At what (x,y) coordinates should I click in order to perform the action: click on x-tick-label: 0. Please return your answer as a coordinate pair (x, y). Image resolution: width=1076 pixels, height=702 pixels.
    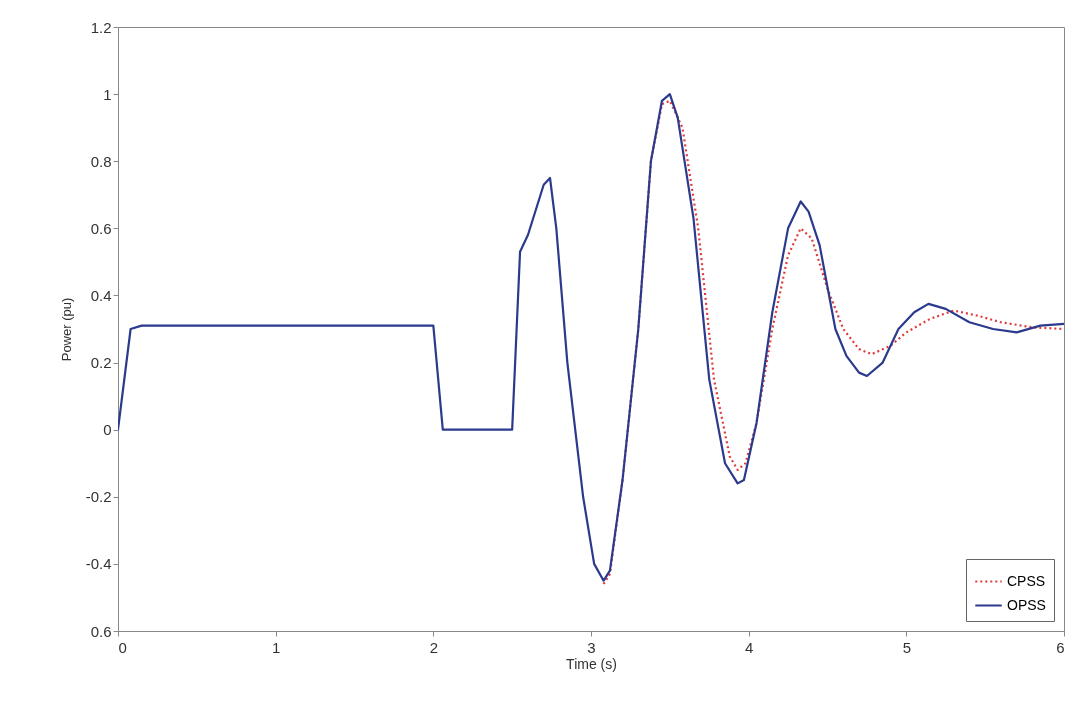
    Looking at the image, I should click on (122, 647).